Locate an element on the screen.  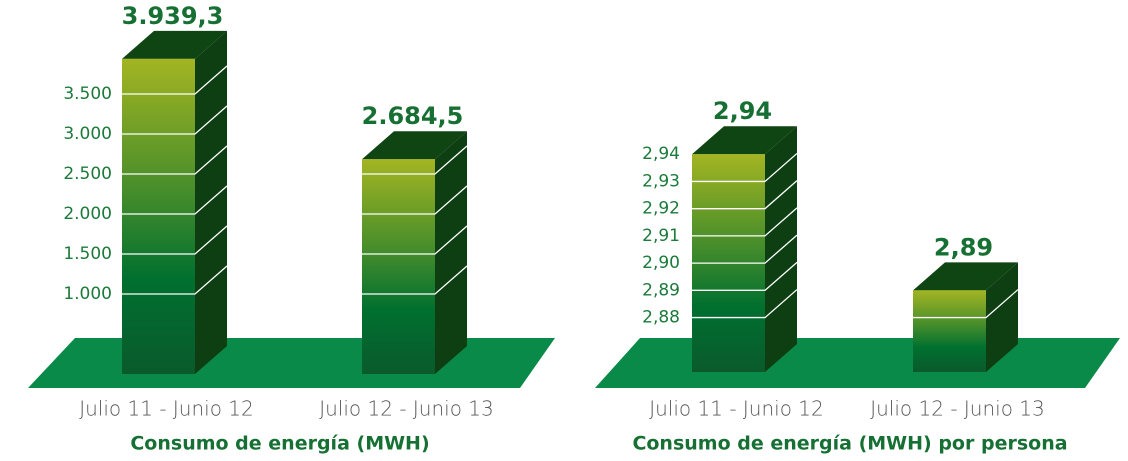
chart-title: Consumo de energía (MWH) por persona is located at coordinates (849, 444).